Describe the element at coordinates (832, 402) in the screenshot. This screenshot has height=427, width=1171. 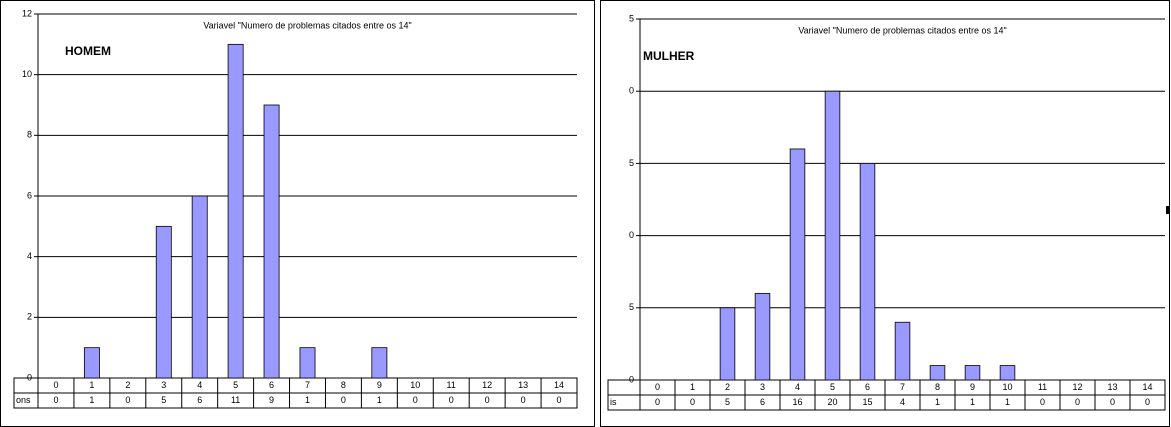
I see `table-value: 20` at that location.